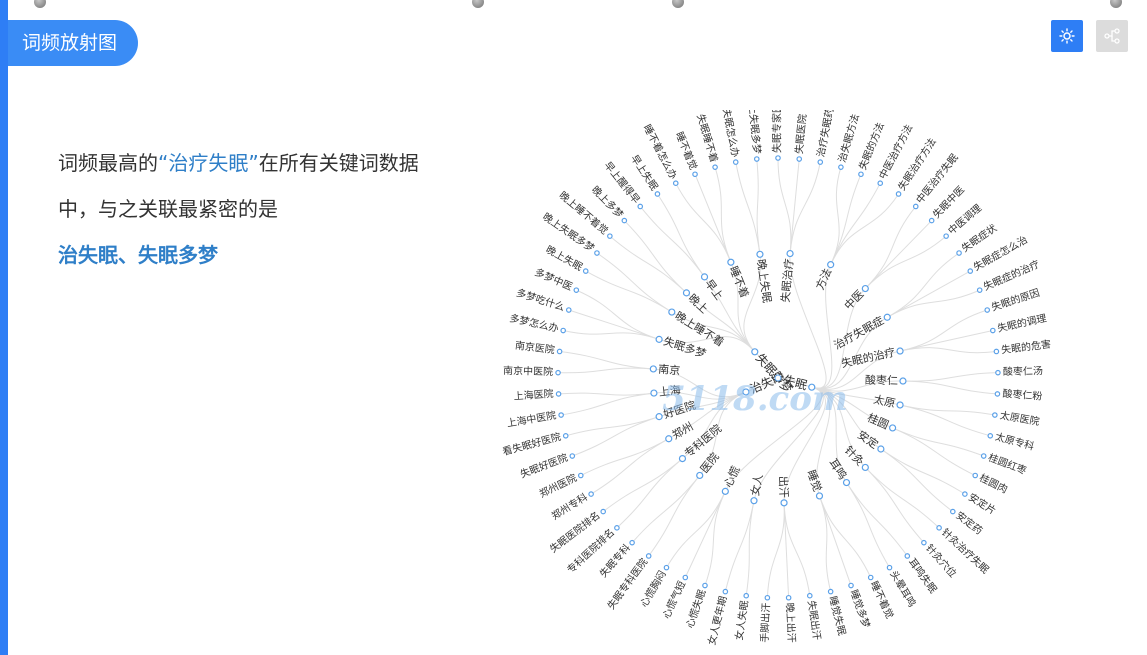 The image size is (1147, 655). Describe the element at coordinates (707, 138) in the screenshot. I see `leaf-node-label: 失眠睡不着` at that location.